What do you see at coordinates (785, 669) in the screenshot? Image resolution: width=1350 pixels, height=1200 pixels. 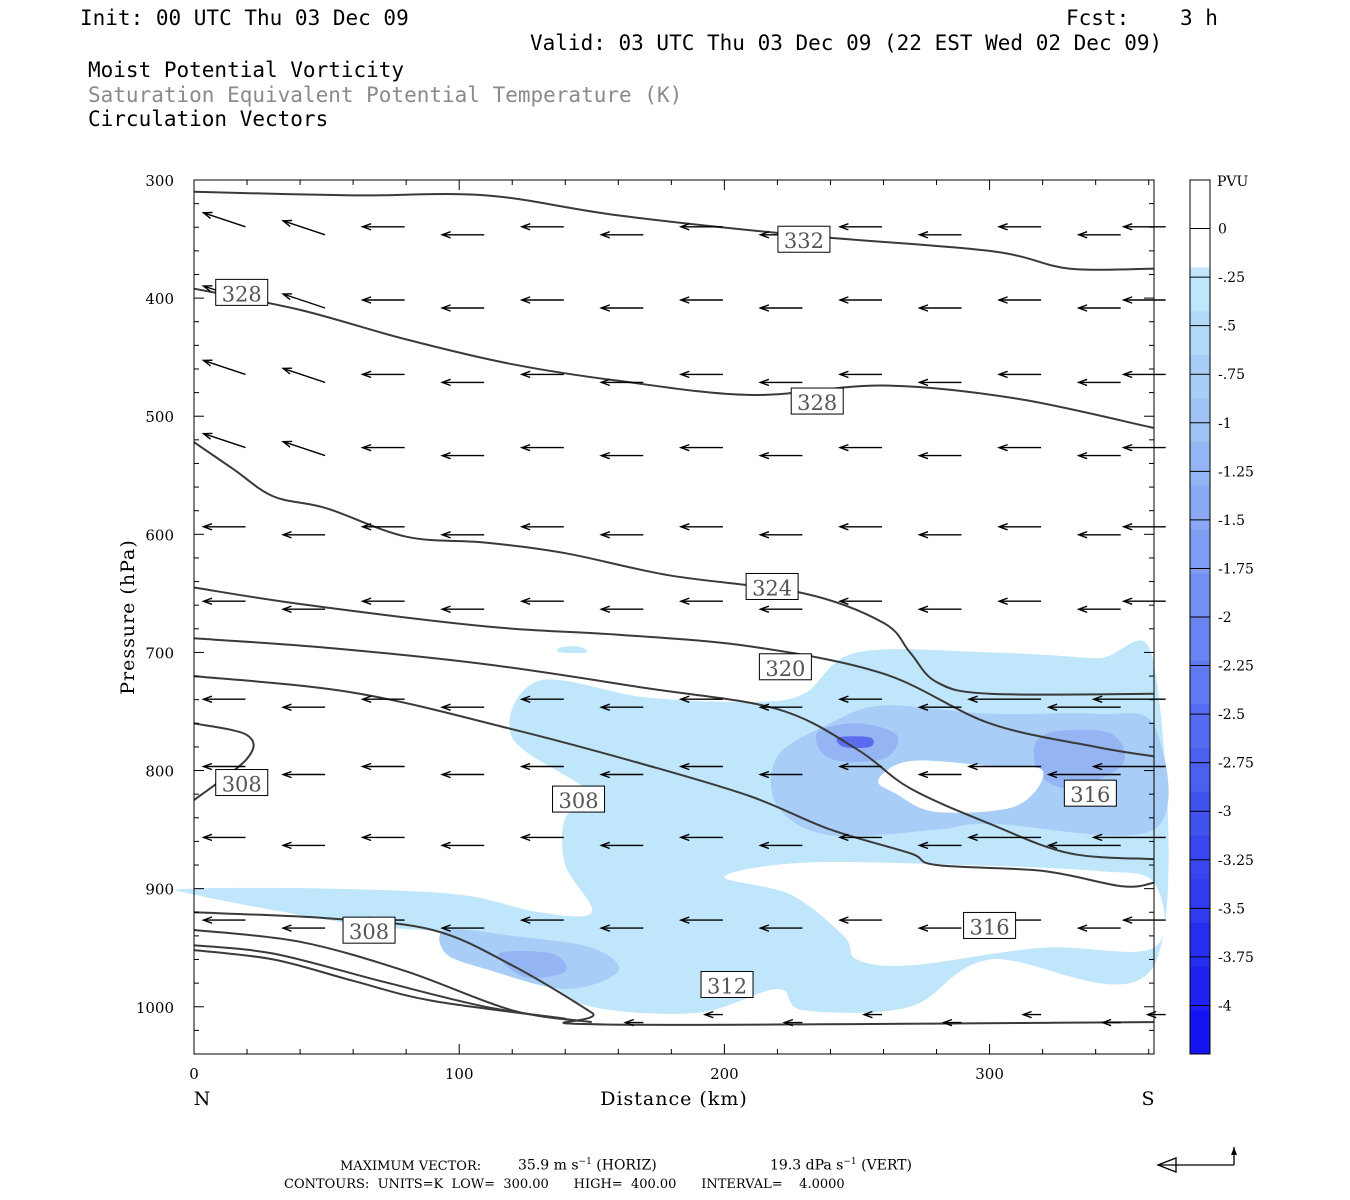 I see `svg-text: 320` at bounding box center [785, 669].